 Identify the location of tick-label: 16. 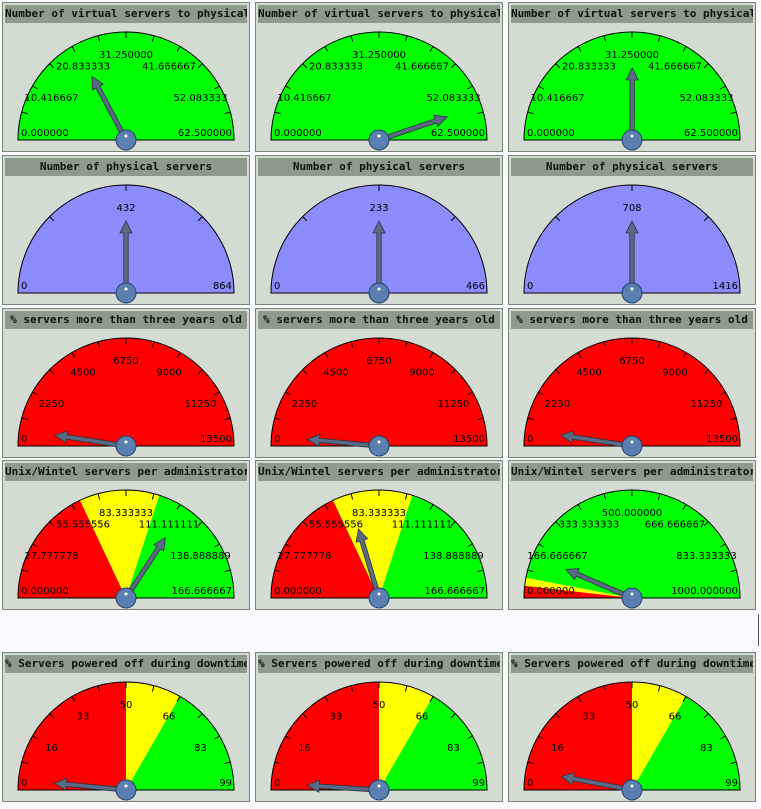
(51, 748).